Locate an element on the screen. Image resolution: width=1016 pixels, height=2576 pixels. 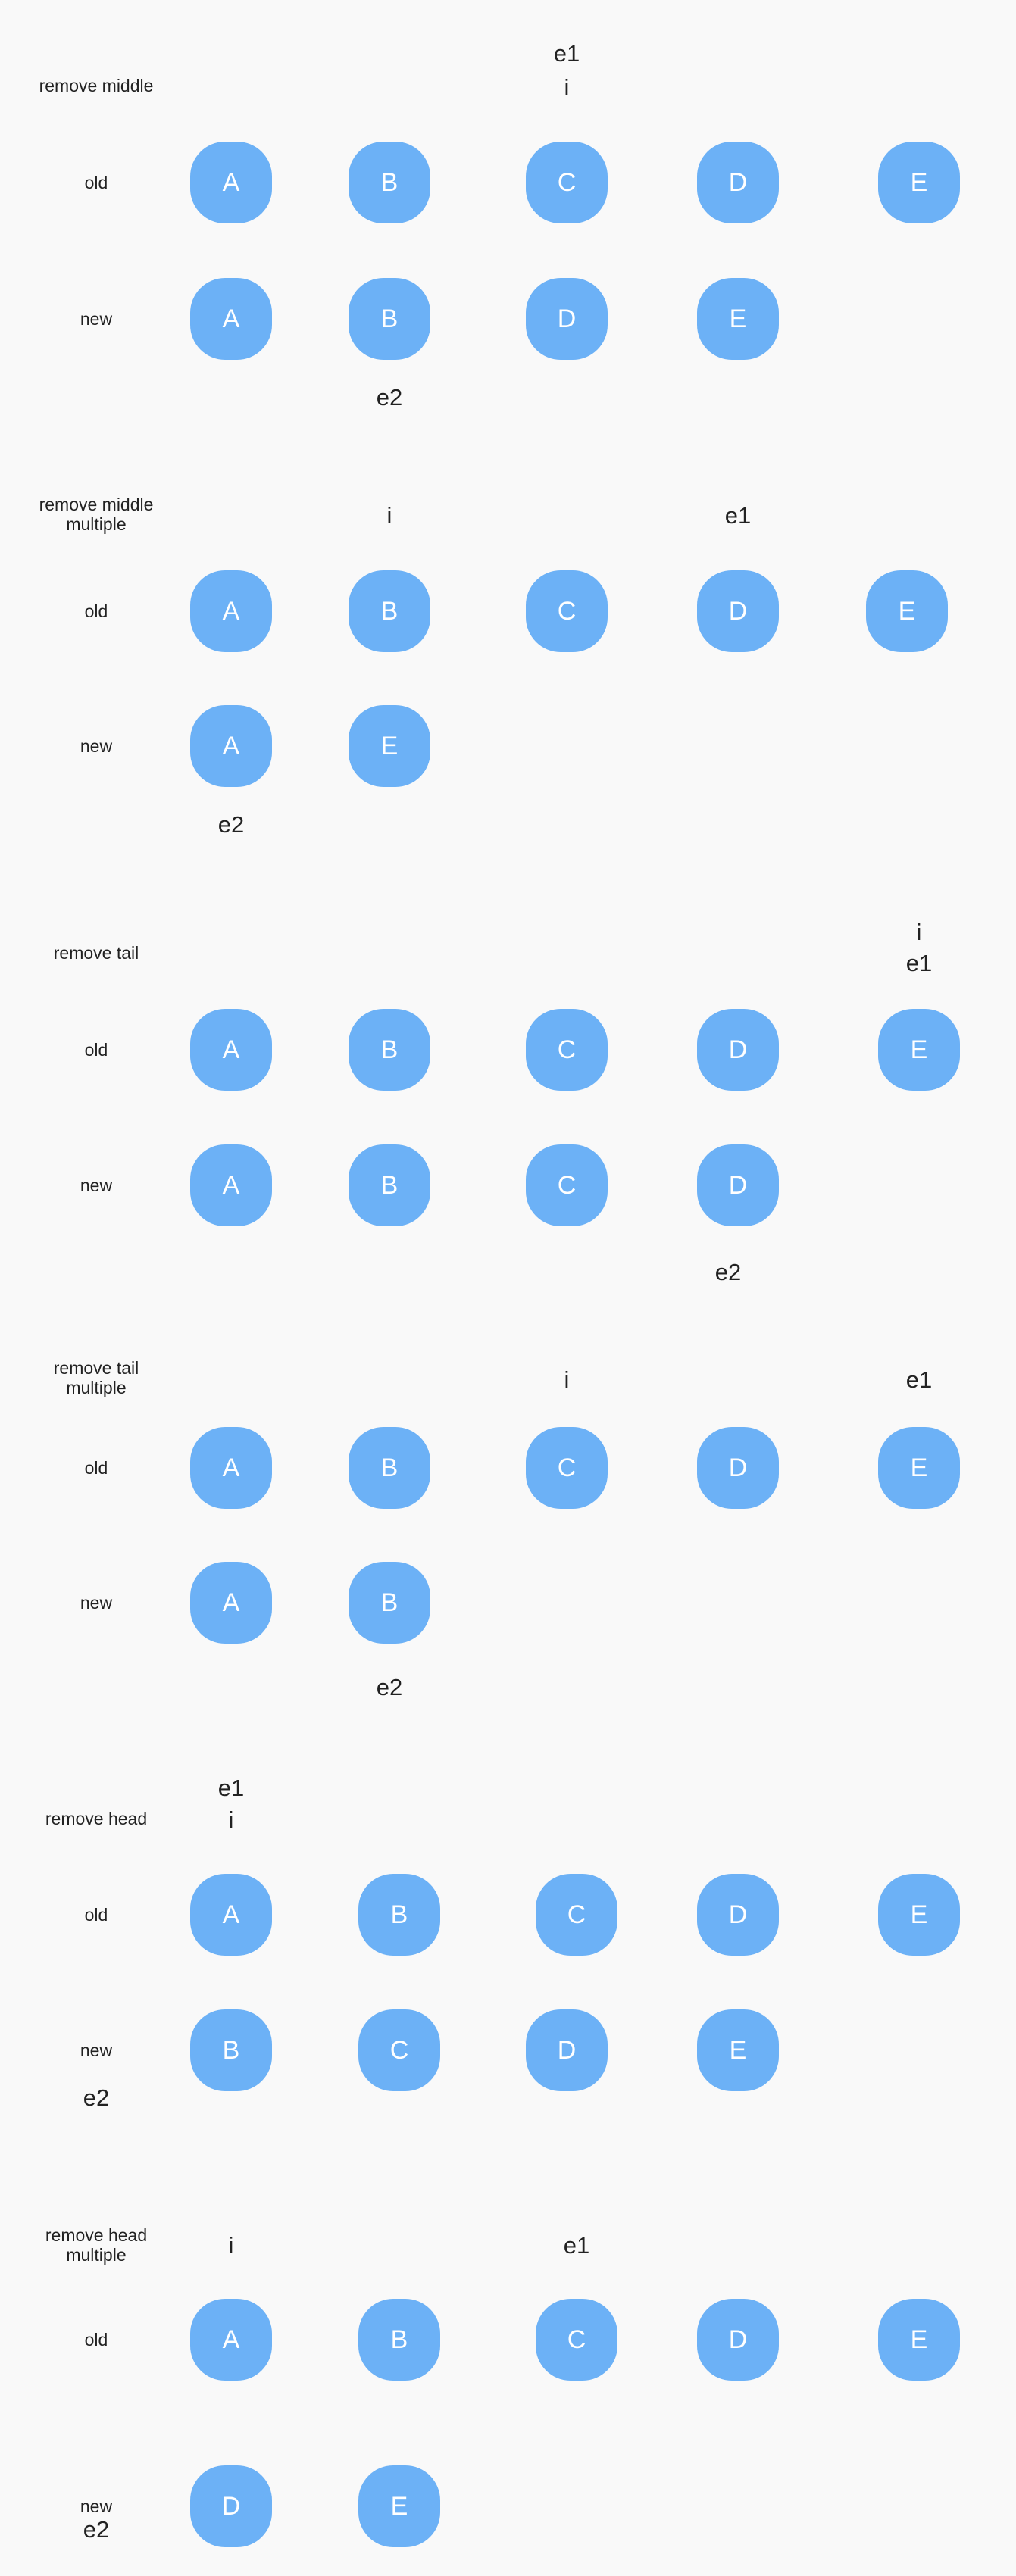
section-title: remove head multiple is located at coordinates (97, 2245).